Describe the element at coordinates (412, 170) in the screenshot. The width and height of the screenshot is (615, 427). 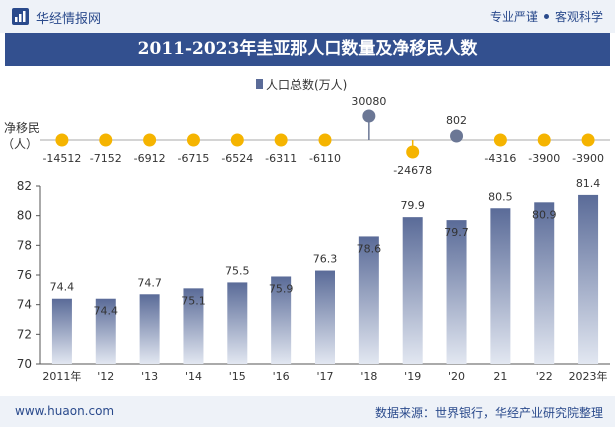
I see `migration-value-label: -24678` at that location.